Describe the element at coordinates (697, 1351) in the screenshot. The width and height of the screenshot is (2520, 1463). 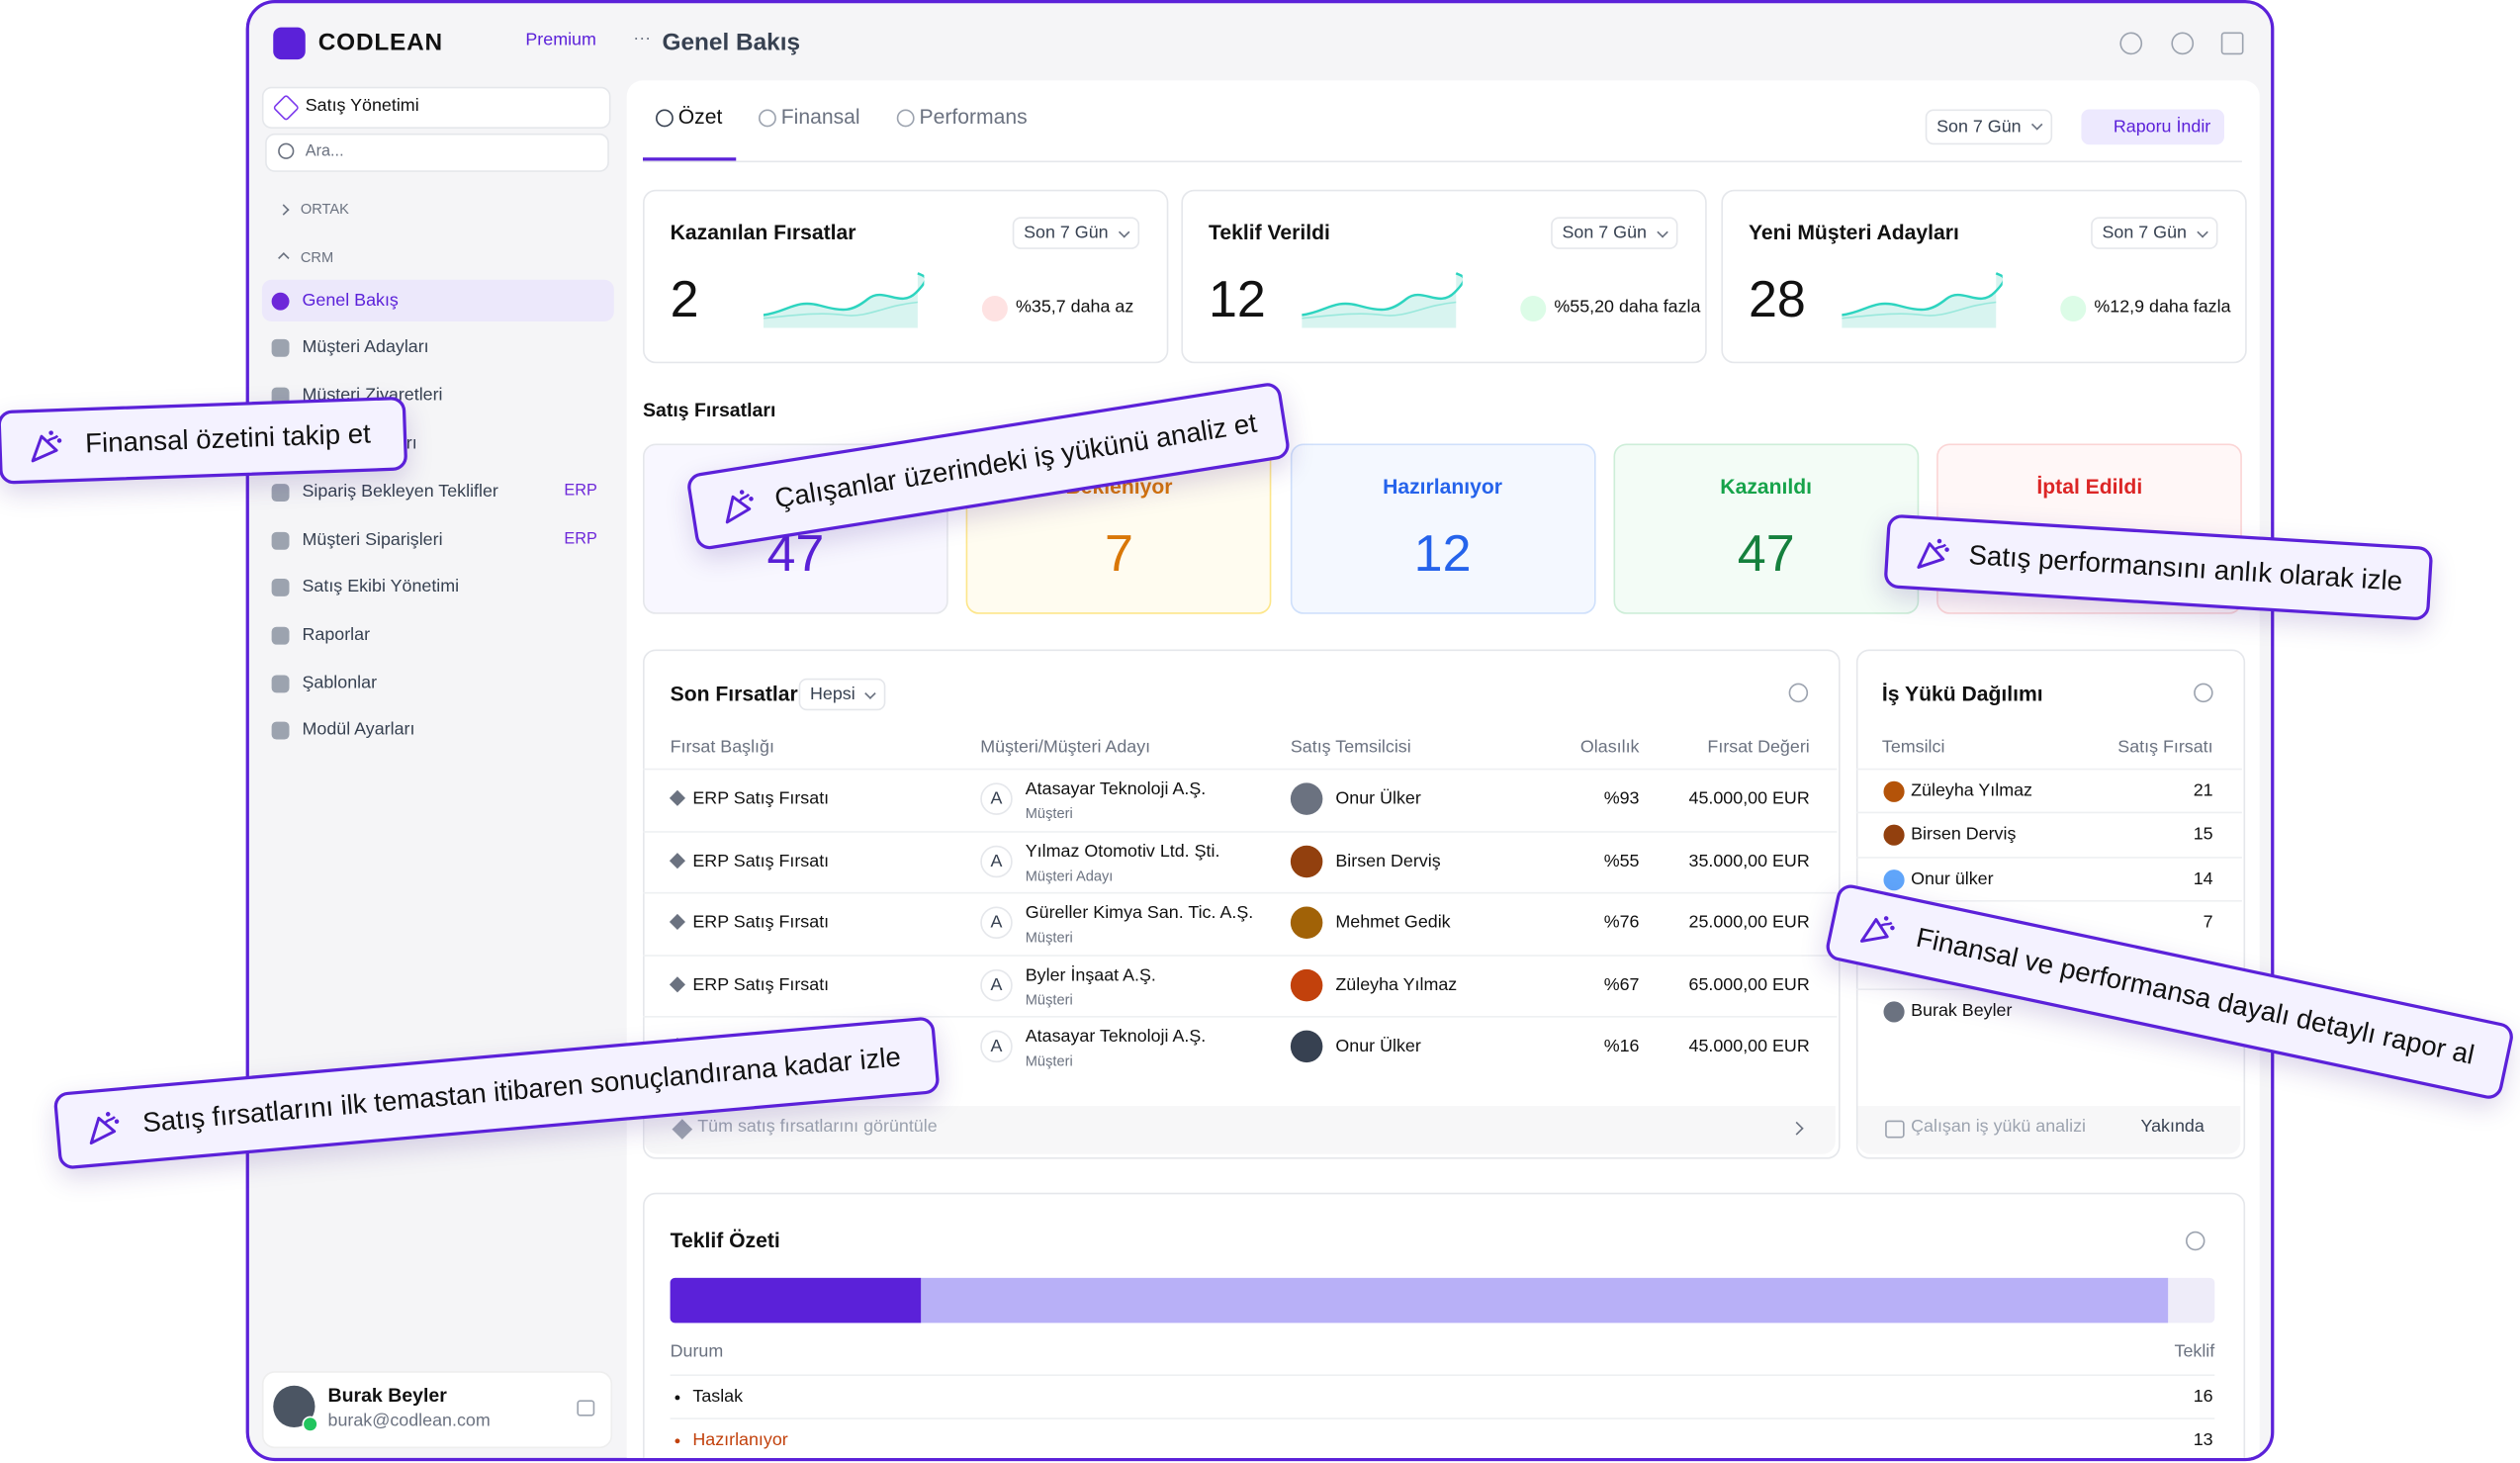
I see `column-header: Durum` at that location.